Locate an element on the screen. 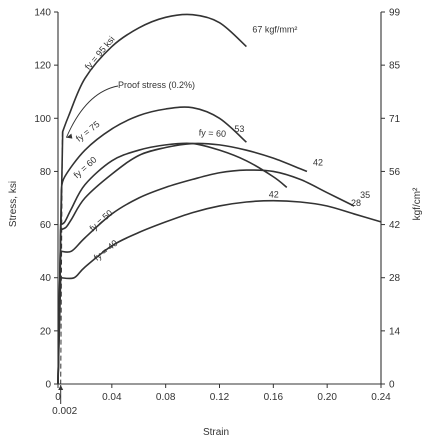  x-tick-label: 0.16 is located at coordinates (274, 397).